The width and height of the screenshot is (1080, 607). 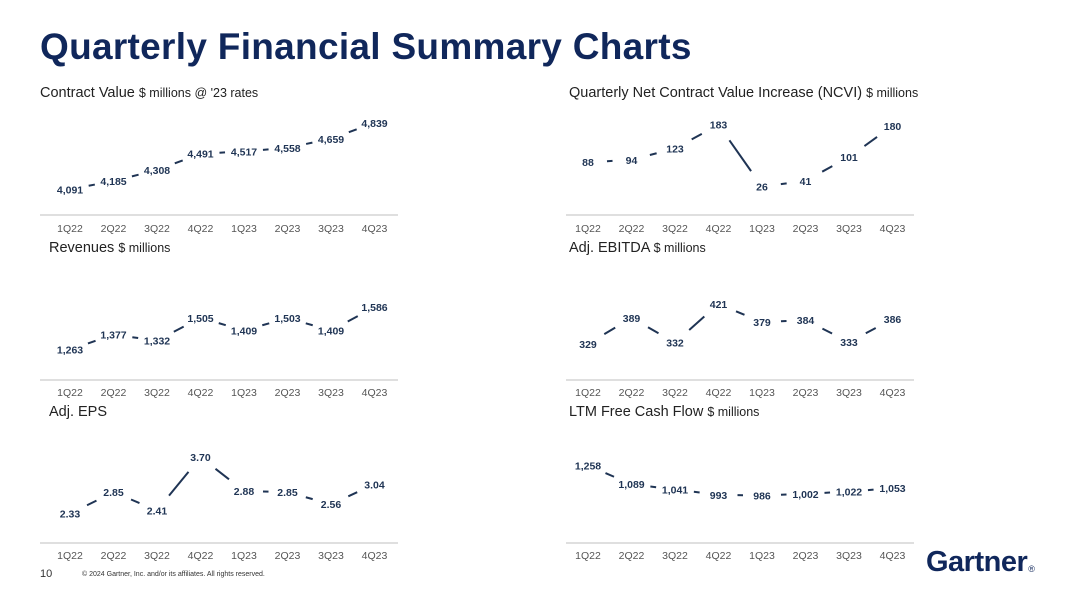 I want to click on data-label: 2.85, so click(x=113, y=493).